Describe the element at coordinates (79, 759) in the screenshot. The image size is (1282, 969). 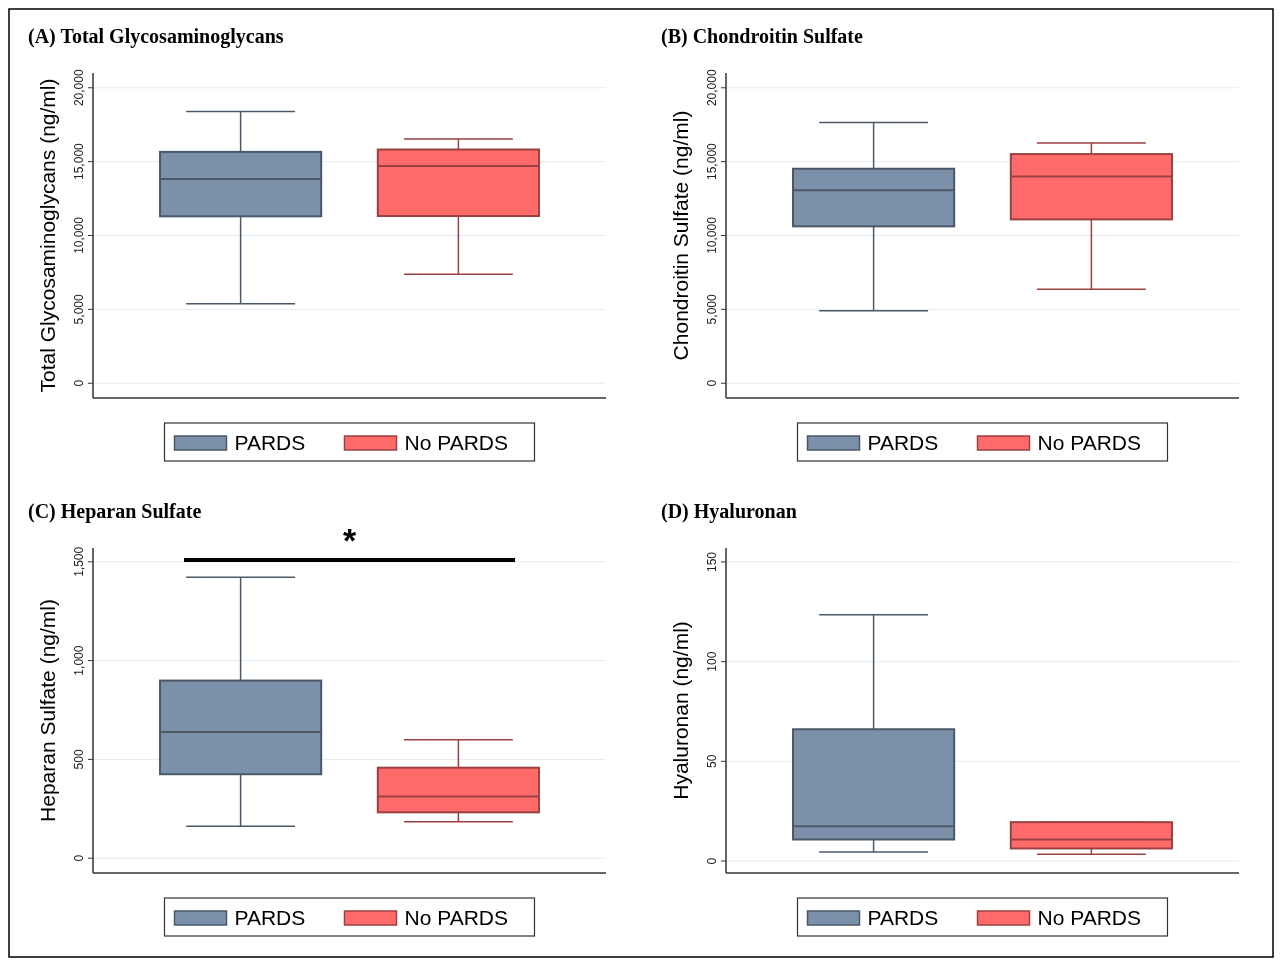
I see `y-tick-label: 500` at that location.